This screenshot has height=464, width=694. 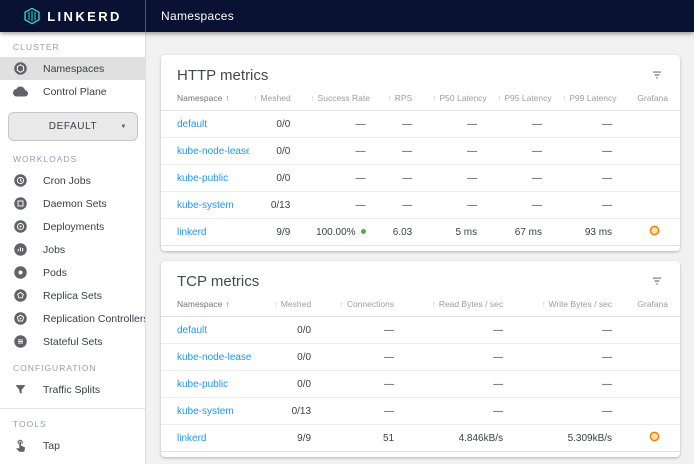 I want to click on tcp-metrics-title: TCP metrics, so click(x=218, y=281).